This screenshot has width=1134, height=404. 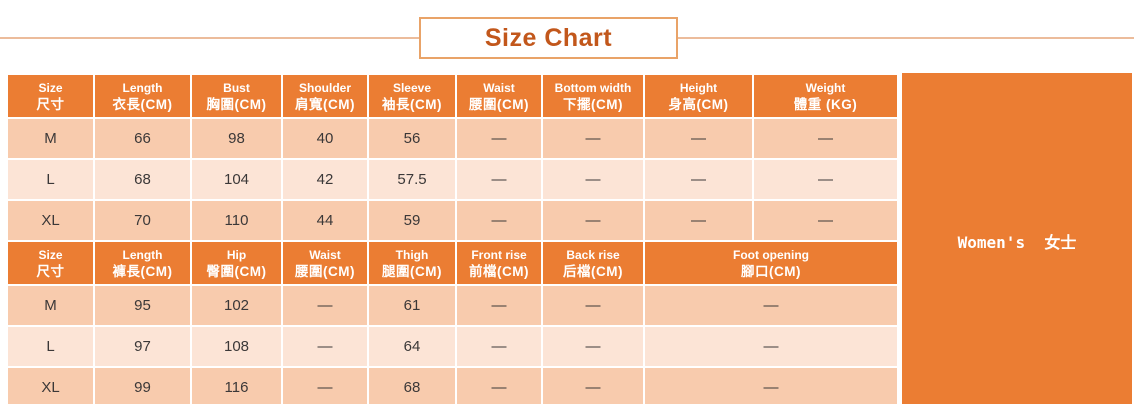 What do you see at coordinates (236, 179) in the screenshot?
I see `data-cell: 104` at bounding box center [236, 179].